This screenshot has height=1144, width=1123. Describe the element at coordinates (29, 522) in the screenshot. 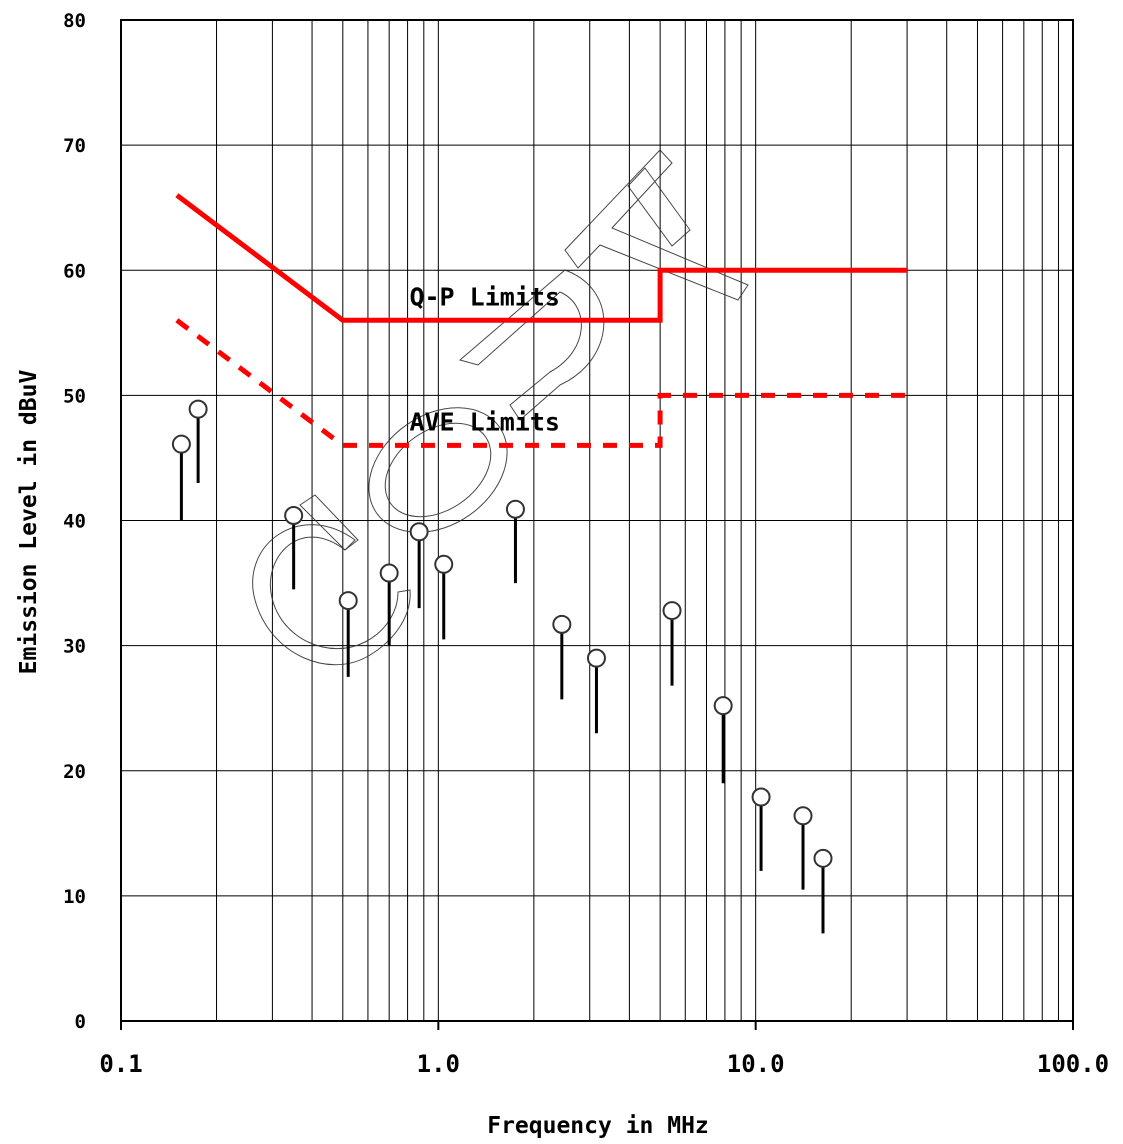

I see `y-axis-title: Emission Level in dBuV` at that location.